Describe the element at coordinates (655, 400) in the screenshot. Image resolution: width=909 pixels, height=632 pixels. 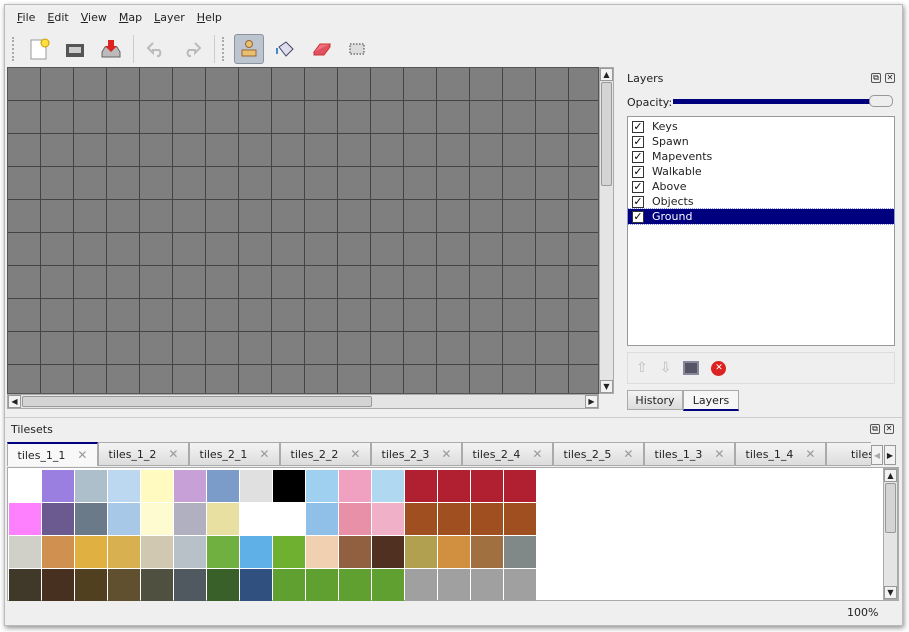
I see `tab-history: History` at that location.